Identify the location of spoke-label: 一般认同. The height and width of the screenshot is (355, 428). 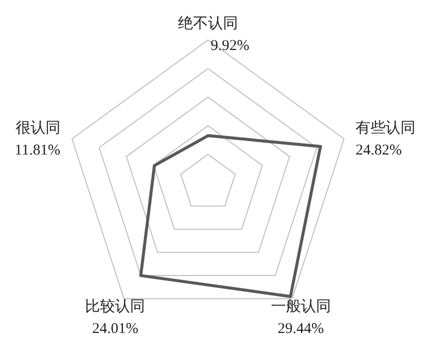
(300, 307).